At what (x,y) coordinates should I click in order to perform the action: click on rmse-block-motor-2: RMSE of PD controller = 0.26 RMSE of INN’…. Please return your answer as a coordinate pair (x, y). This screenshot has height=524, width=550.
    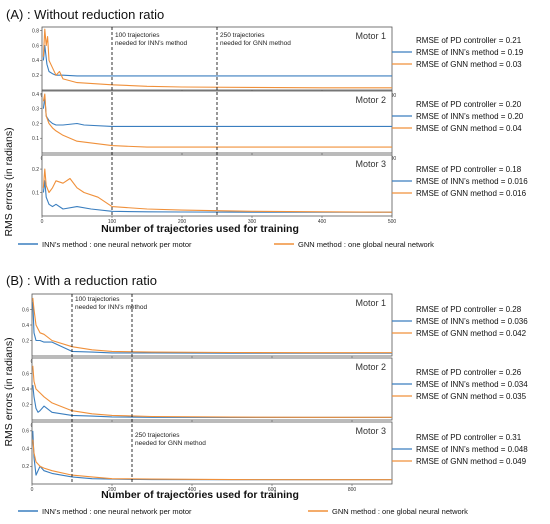
    Looking at the image, I should click on (460, 384).